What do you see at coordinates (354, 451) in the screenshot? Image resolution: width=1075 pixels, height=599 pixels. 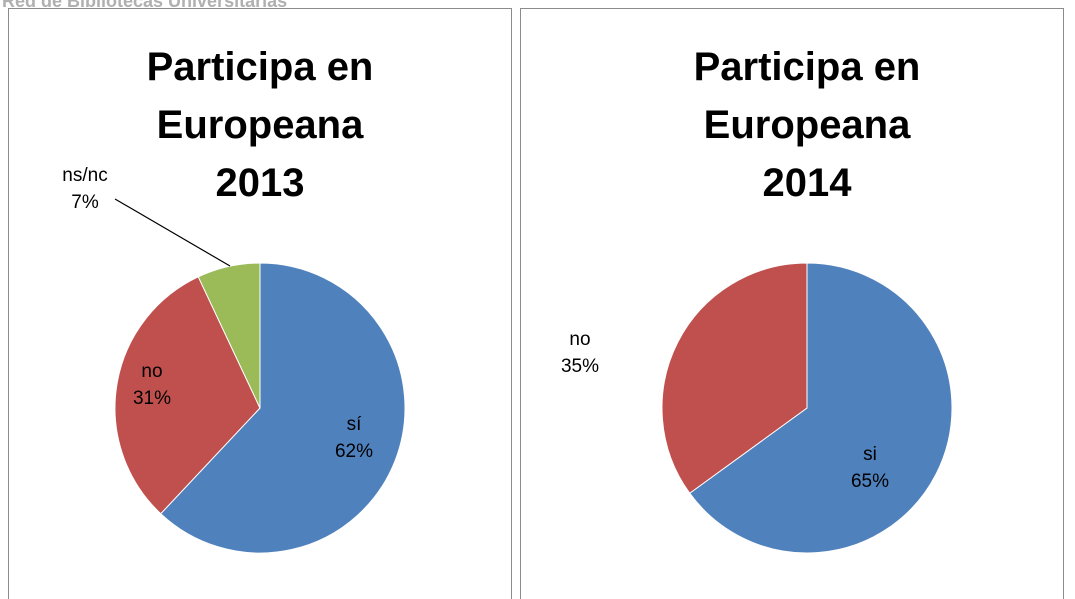 I see `slice-value-label: 62%` at bounding box center [354, 451].